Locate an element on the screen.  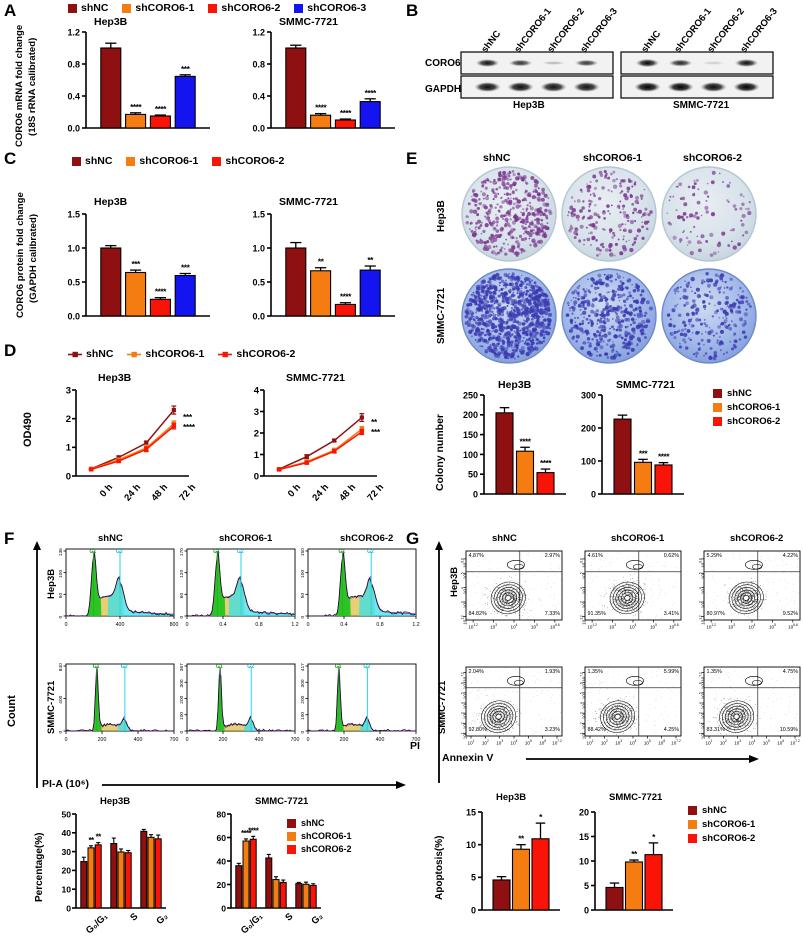
panel-e-legend: shNC shCORO6-1 shCORO6-2 is located at coordinates (746, 409).